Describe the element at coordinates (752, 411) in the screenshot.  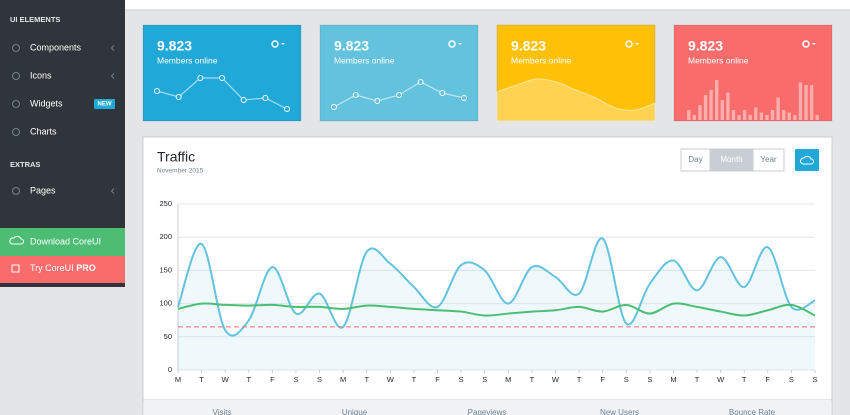
I see `footer-label: Bounce Rate` at that location.